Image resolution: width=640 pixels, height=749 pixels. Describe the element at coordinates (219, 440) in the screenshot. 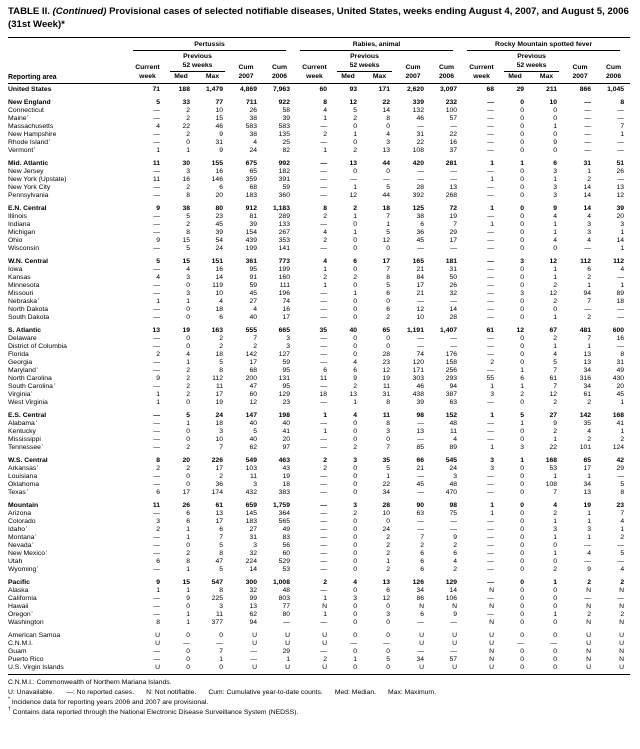

I see `value-cell: 10` at that location.